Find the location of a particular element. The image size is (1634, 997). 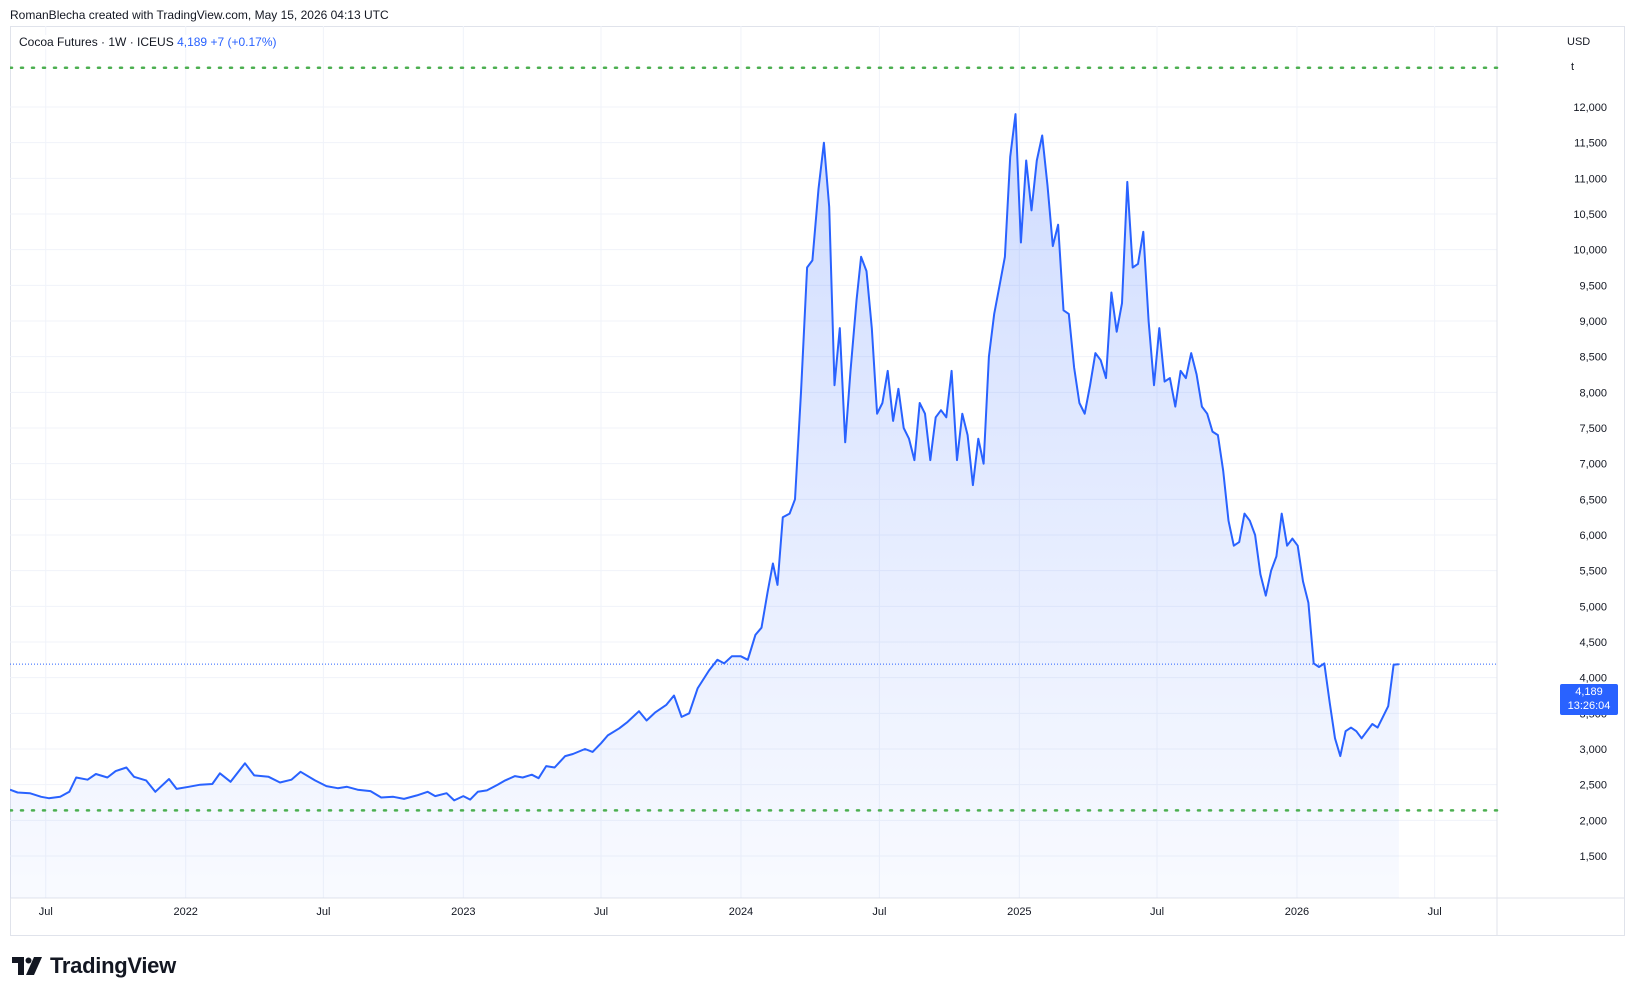

tradingview-logo: TradingView is located at coordinates (94, 966).